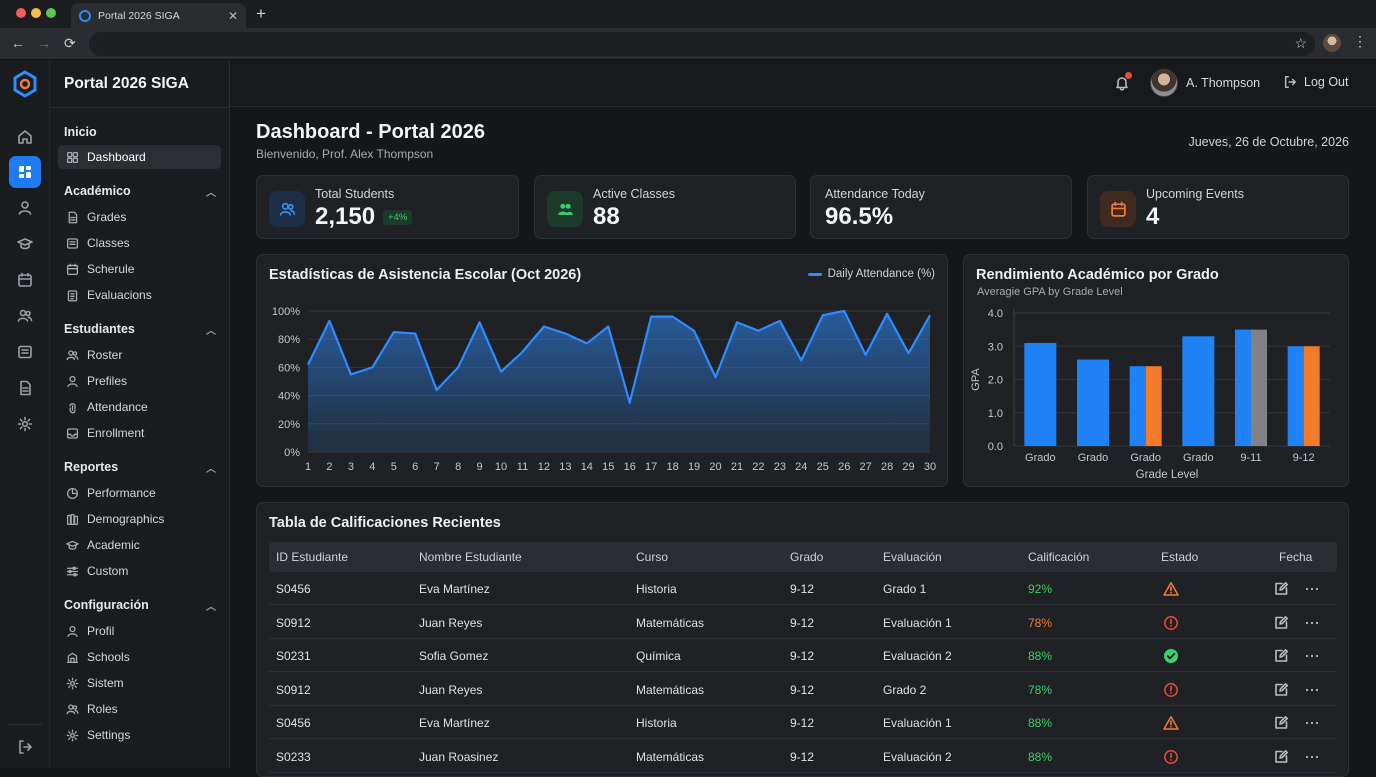 This screenshot has width=1376, height=777. Describe the element at coordinates (139, 657) in the screenshot. I see `sidebar-item-schools: Schools` at that location.